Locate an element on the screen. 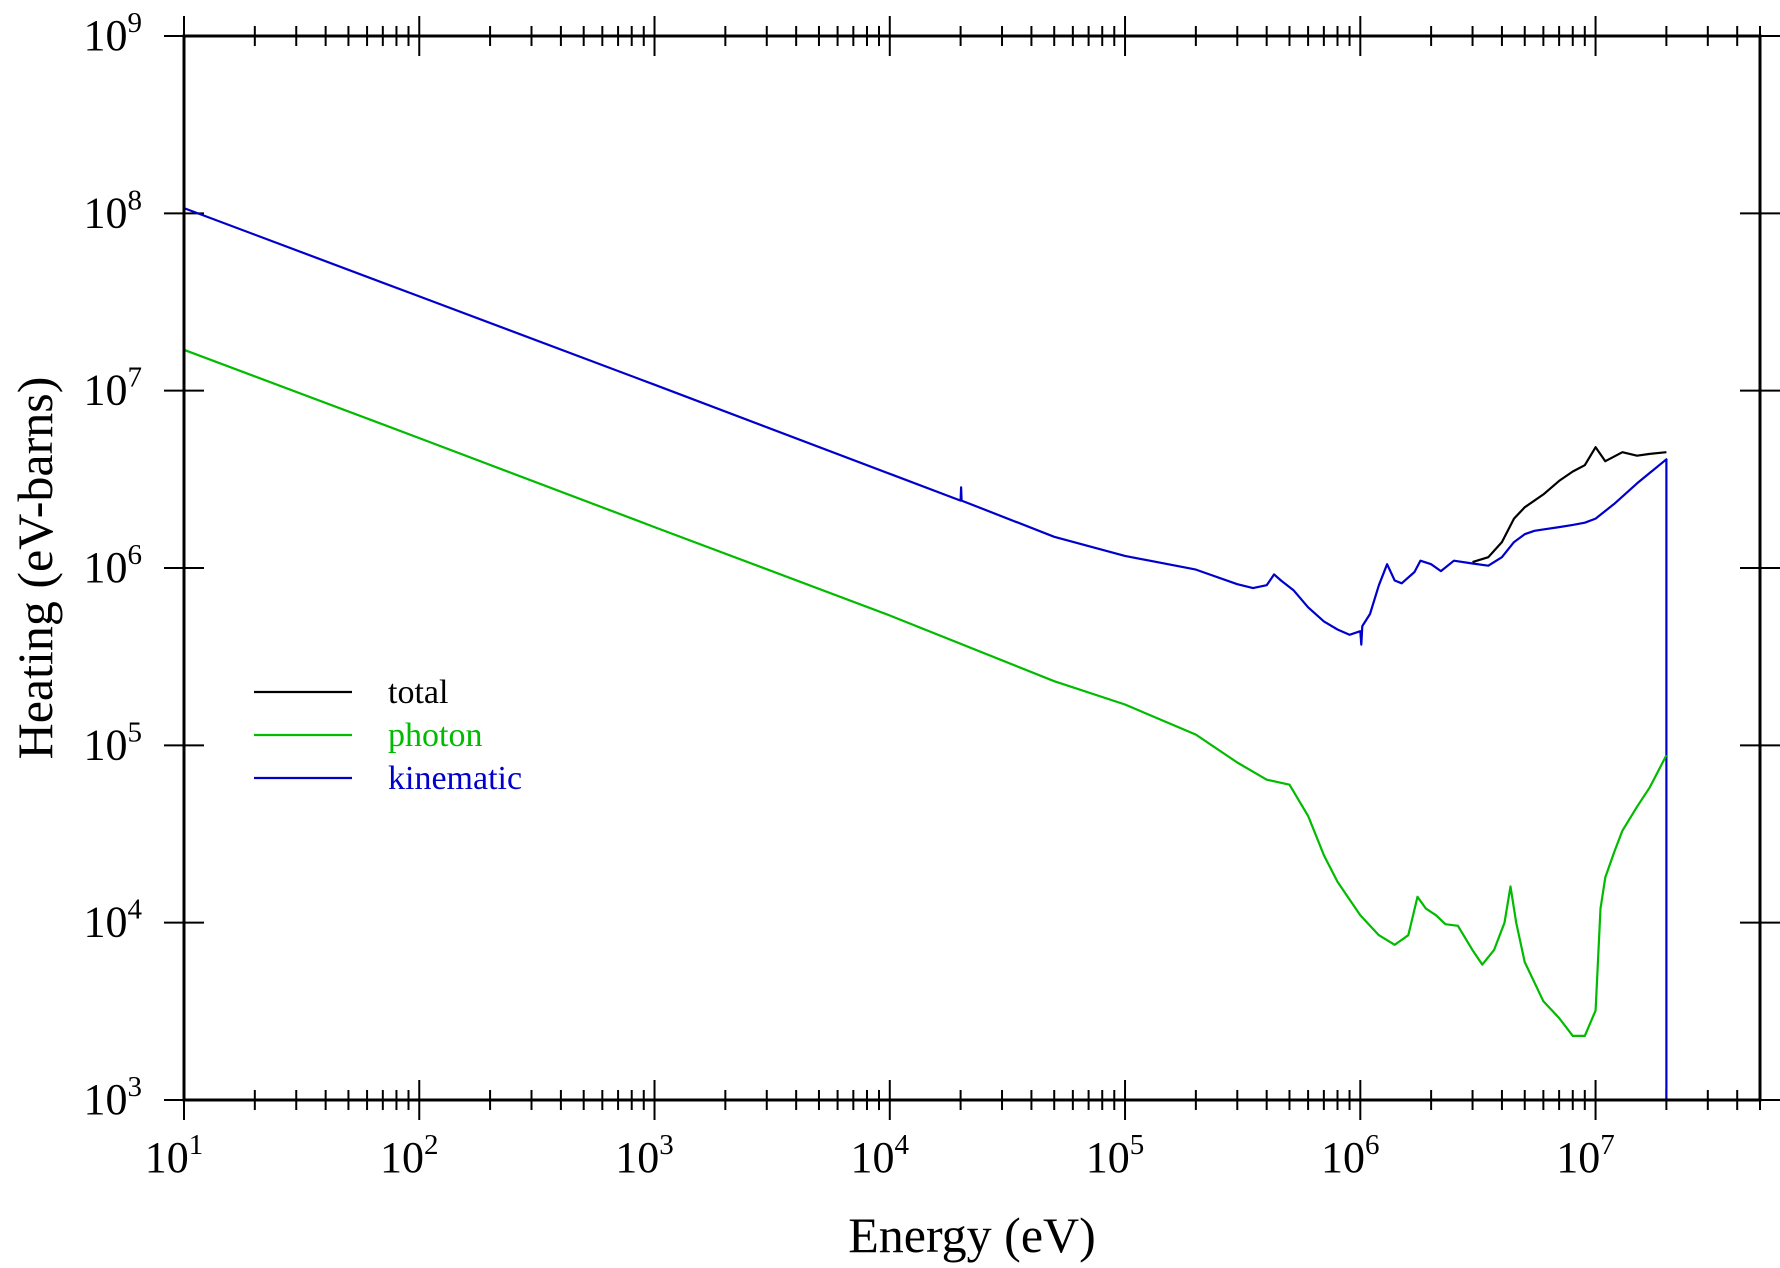  y-tick-label: 10⁴ is located at coordinates (113, 920).